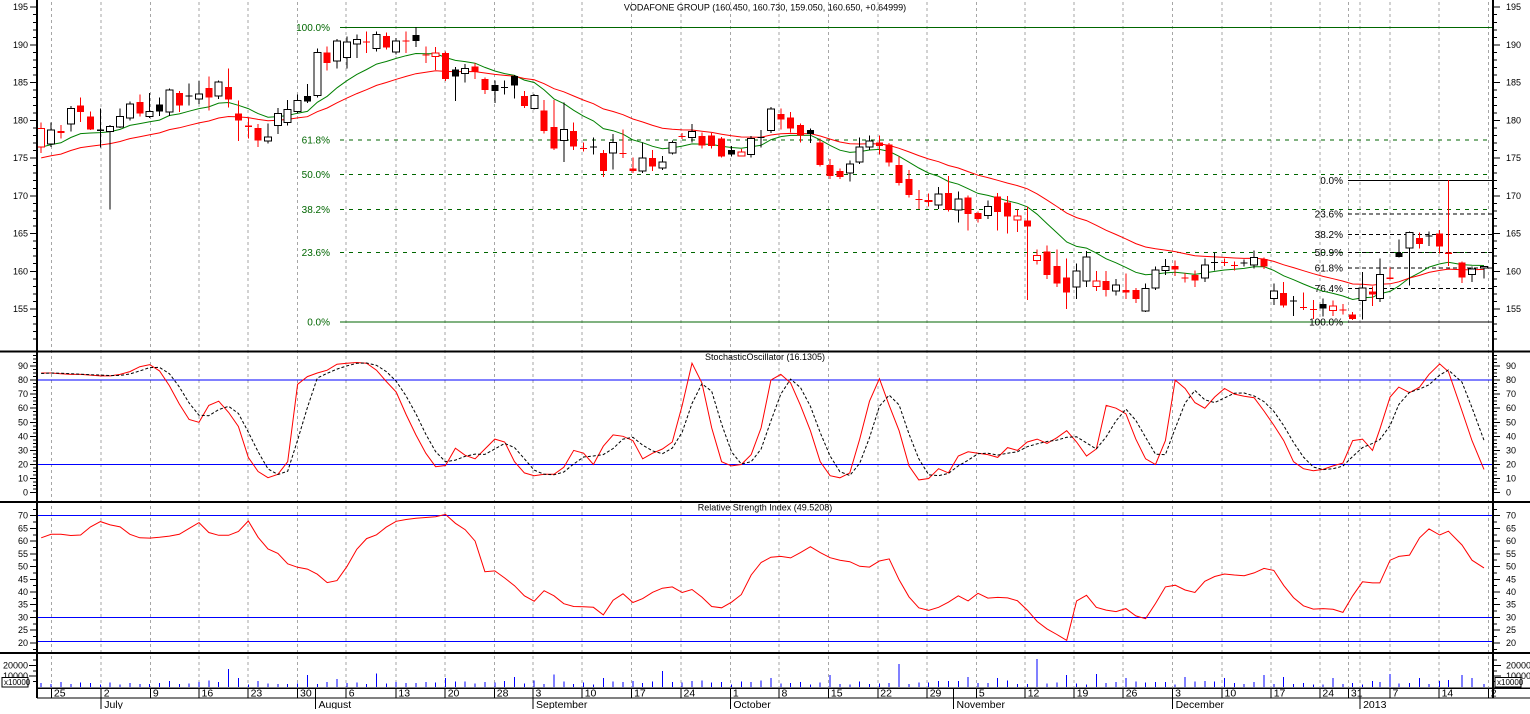 The image size is (1530, 714). I want to click on svg-text: 17, so click(1280, 694).